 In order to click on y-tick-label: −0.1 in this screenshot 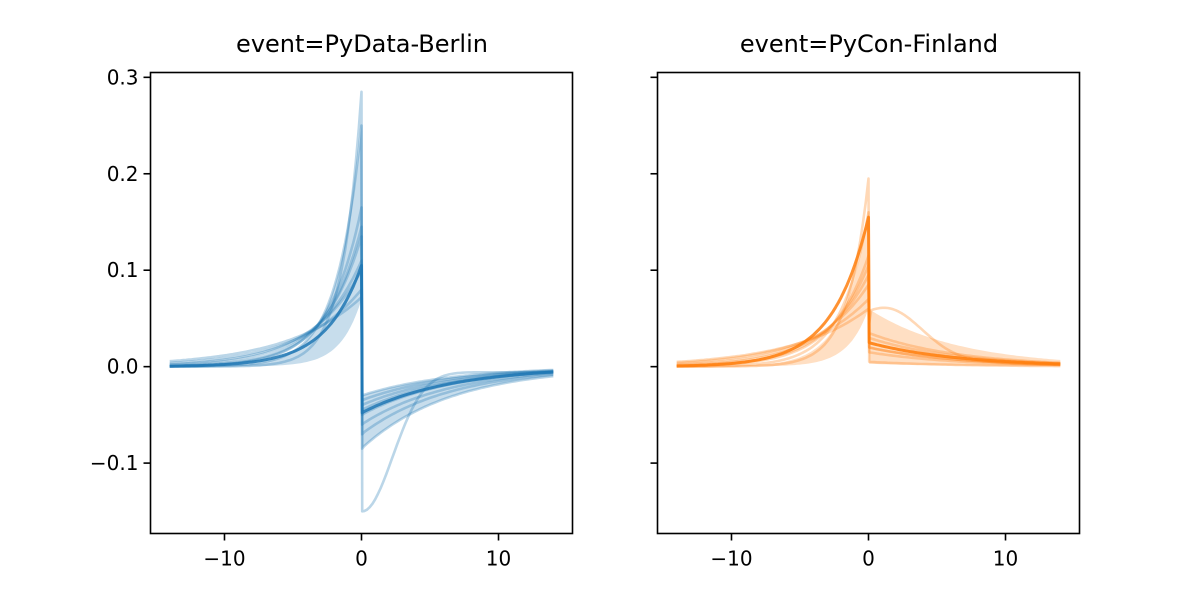, I will do `click(114, 463)`.